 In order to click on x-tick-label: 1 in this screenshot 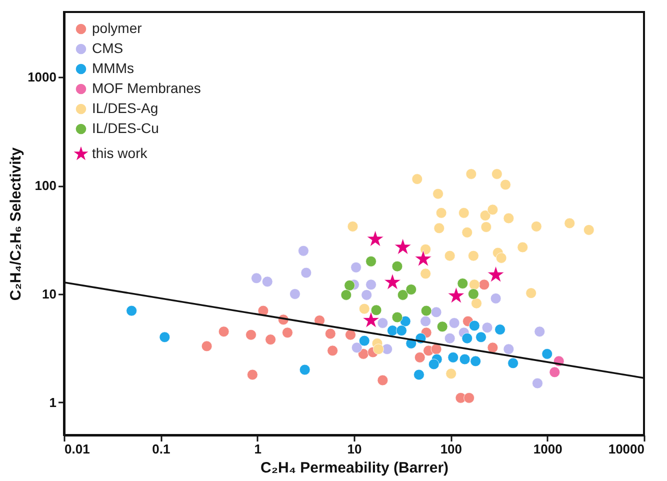, I will do `click(258, 449)`.